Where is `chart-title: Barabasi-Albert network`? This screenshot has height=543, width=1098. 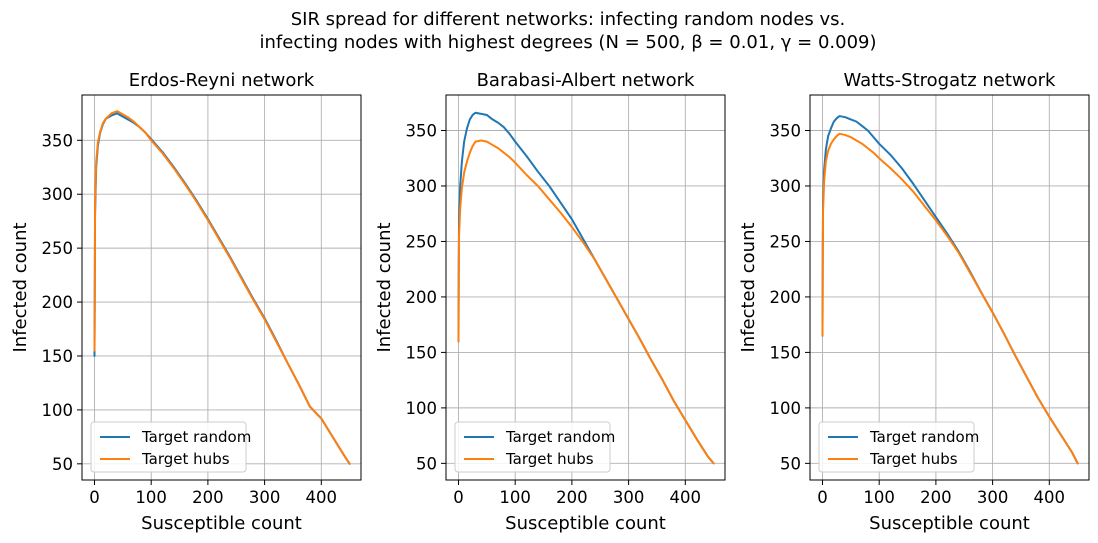 chart-title: Barabasi-Albert network is located at coordinates (586, 80).